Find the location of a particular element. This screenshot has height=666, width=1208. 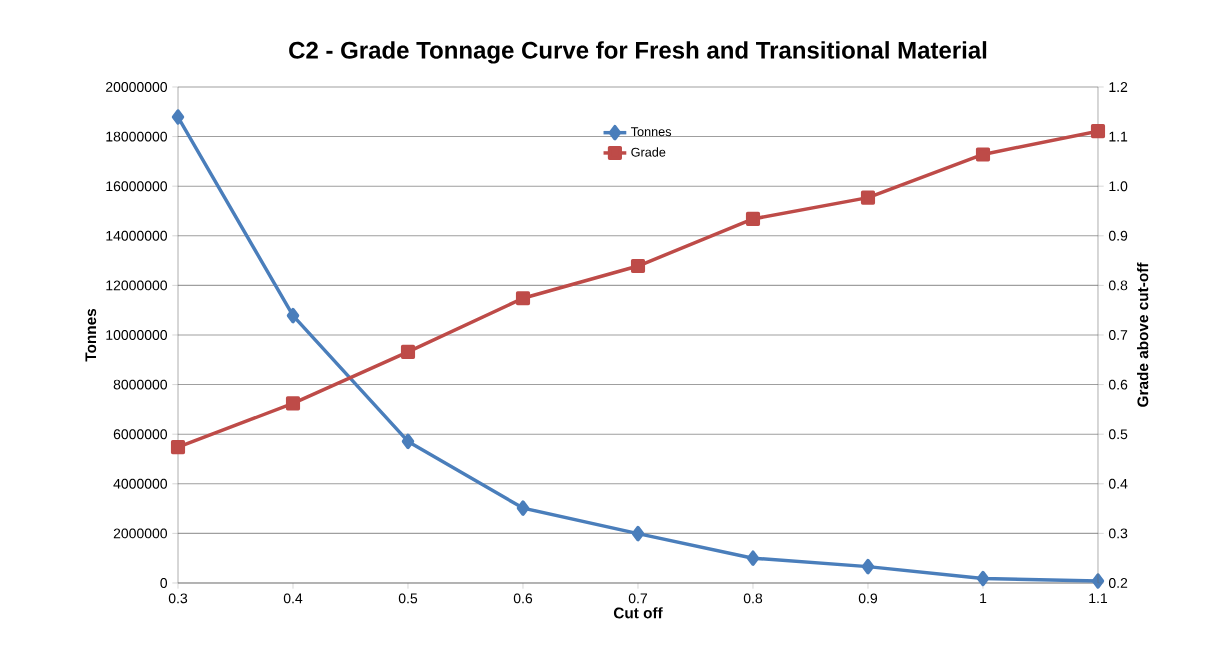

y-tick-label: 18000000 is located at coordinates (137, 136).